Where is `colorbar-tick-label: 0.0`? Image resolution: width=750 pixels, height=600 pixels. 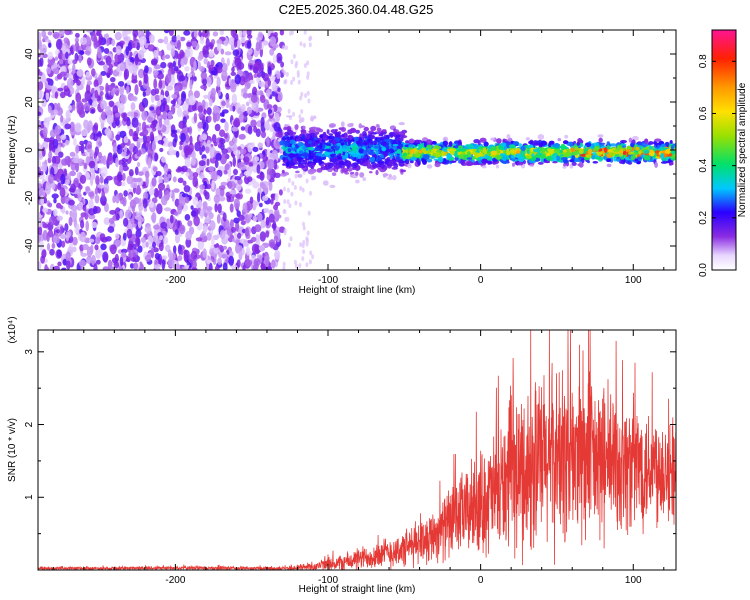
colorbar-tick-label: 0.0 is located at coordinates (703, 270).